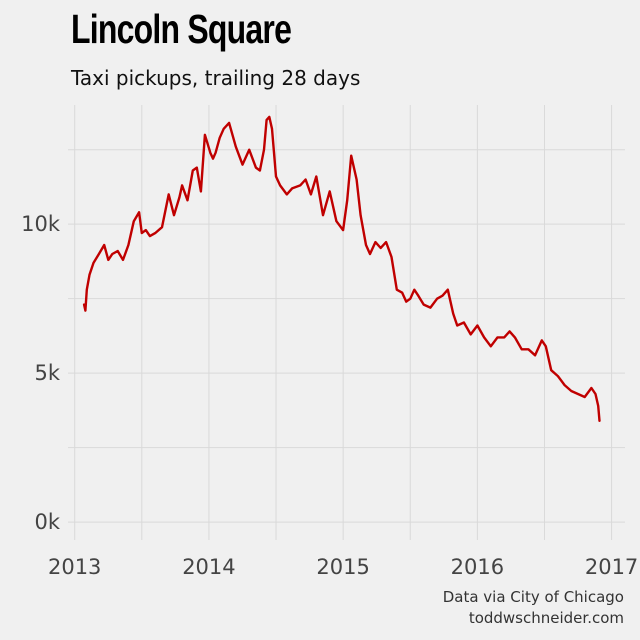  I want to click on x-tick-label: 2016, so click(477, 567).